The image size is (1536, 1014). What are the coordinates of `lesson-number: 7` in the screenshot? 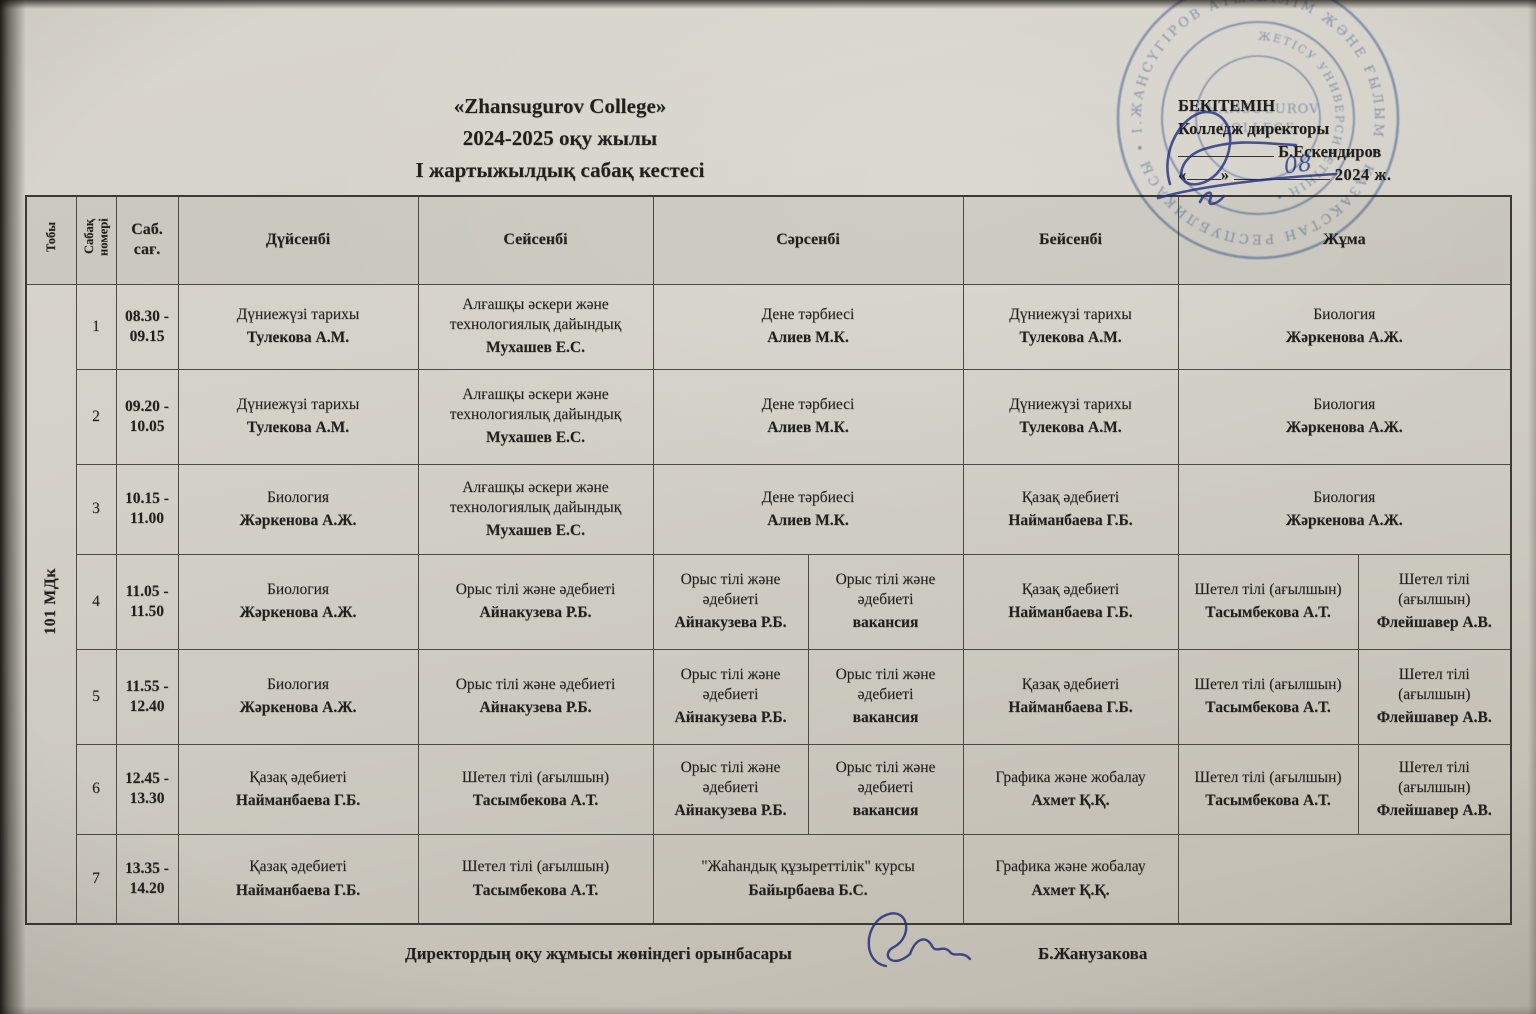 It's located at (96, 879).